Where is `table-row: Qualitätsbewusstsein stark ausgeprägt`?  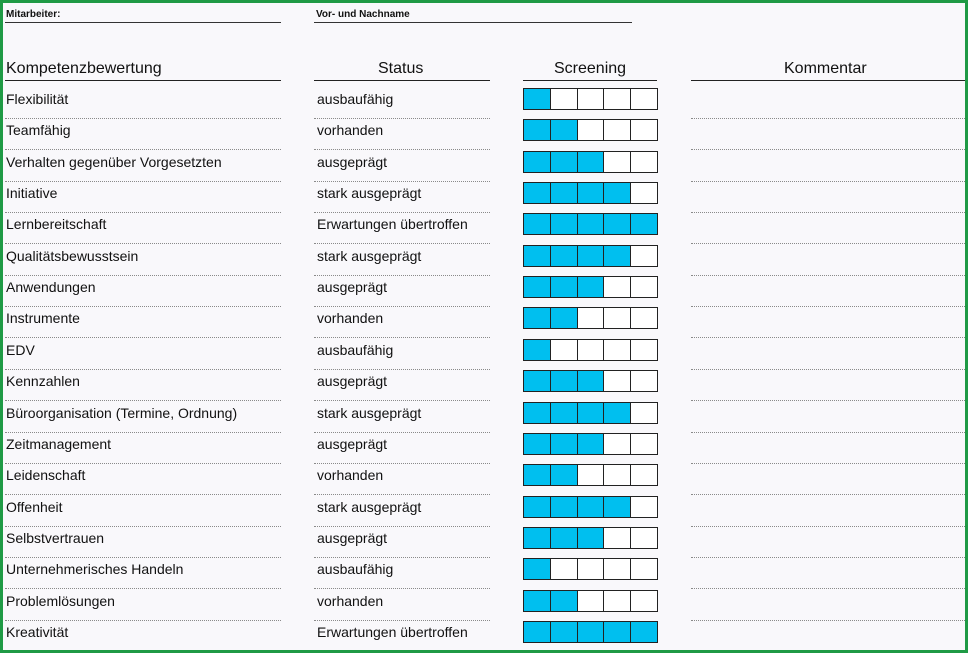 table-row: Qualitätsbewusstsein stark ausgeprägt is located at coordinates (484, 260).